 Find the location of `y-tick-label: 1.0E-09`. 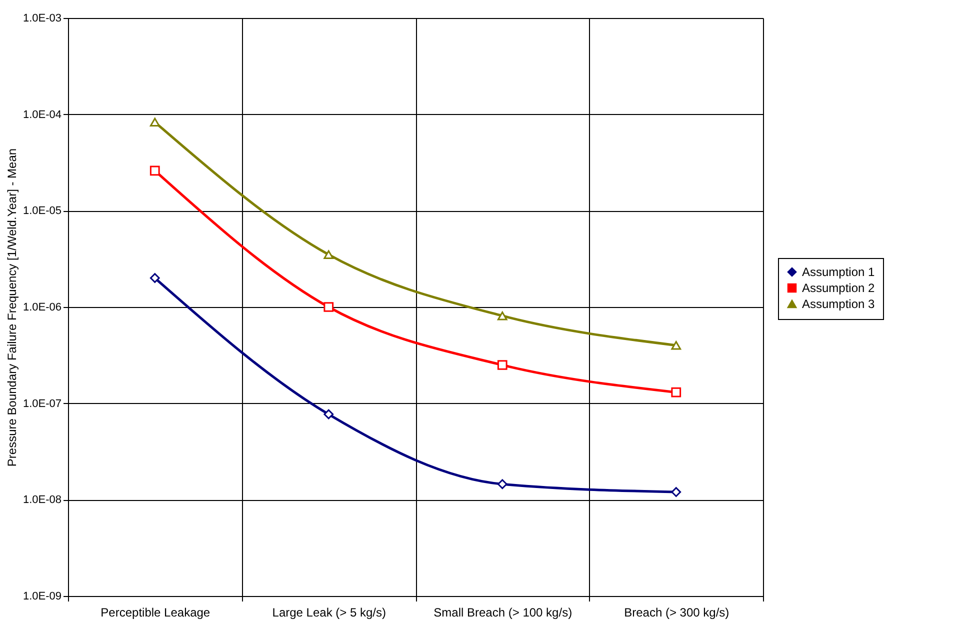

y-tick-label: 1.0E-09 is located at coordinates (42, 596).